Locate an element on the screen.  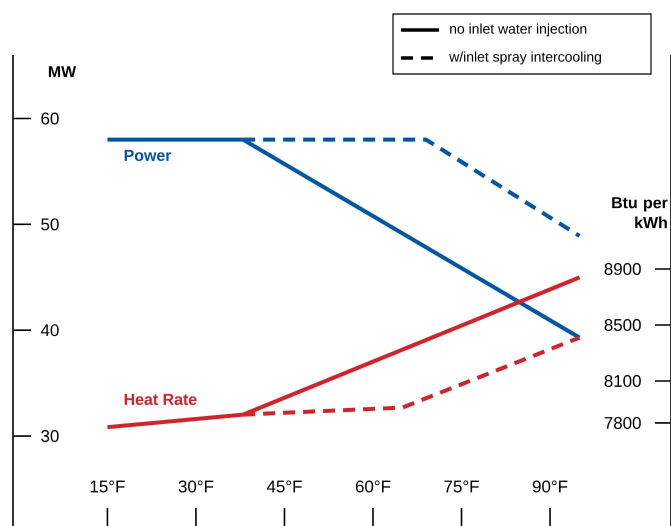
series-label: Power is located at coordinates (148, 155).